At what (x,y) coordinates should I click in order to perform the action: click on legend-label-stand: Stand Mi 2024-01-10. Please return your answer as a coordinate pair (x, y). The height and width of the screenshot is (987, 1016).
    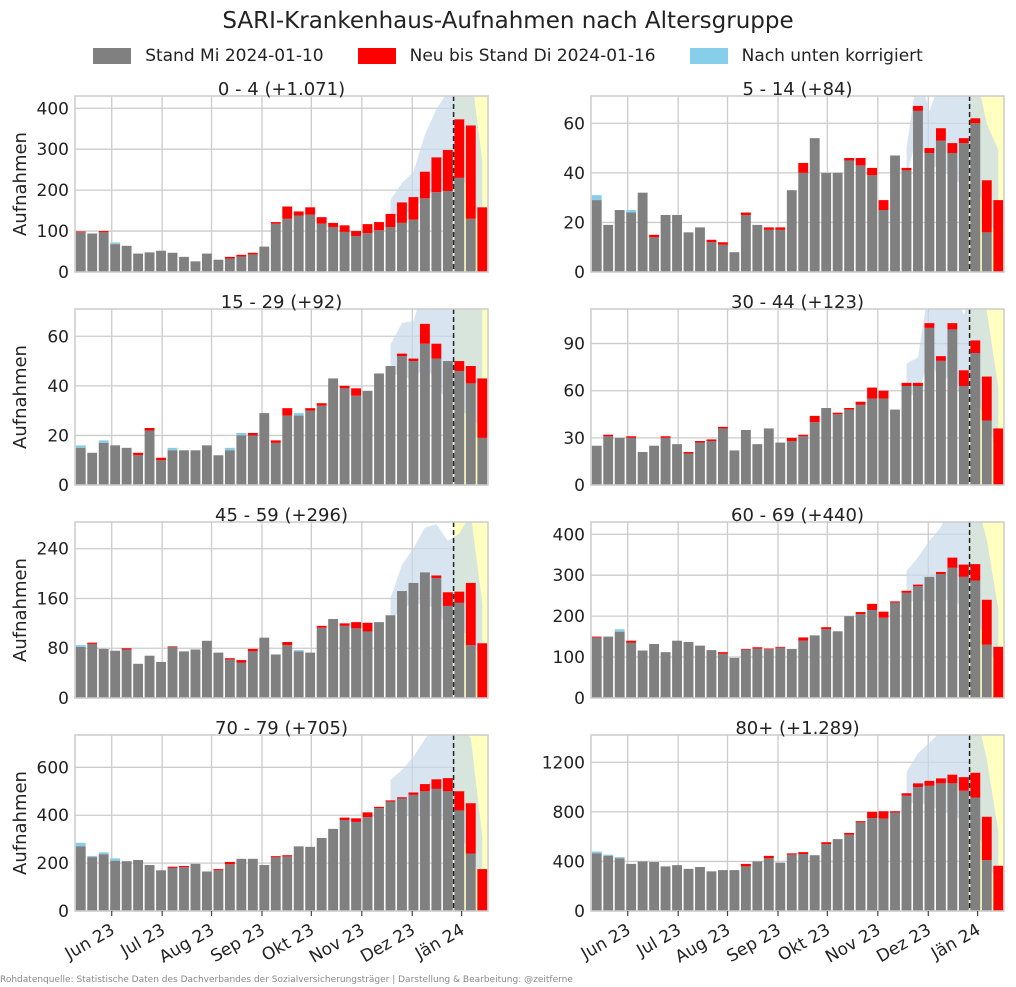
    Looking at the image, I should click on (234, 56).